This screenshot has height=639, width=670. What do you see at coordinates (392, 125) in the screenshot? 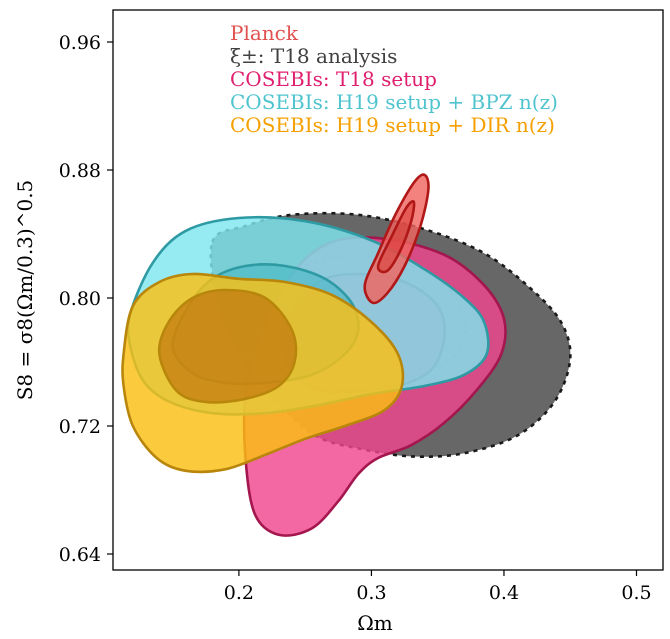
I see `legend-entry-4: COSEBIs: H19 setup + DIR n(z)` at bounding box center [392, 125].